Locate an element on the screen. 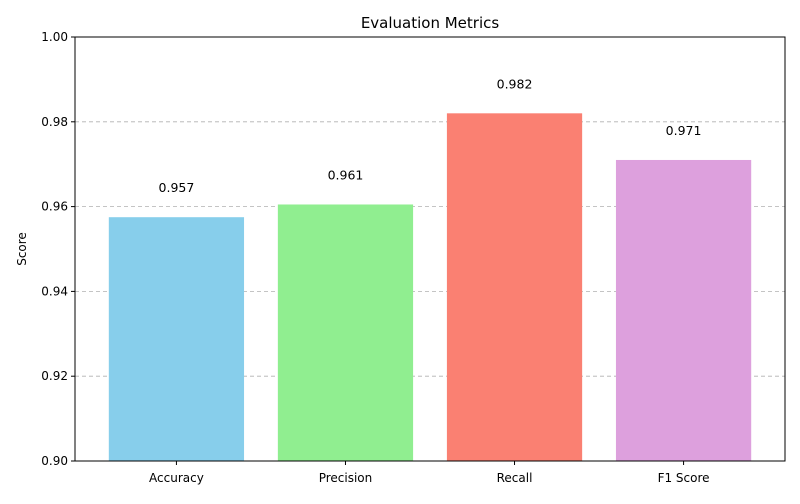 This screenshot has width=800, height=504. bar-f1-score is located at coordinates (683, 310).